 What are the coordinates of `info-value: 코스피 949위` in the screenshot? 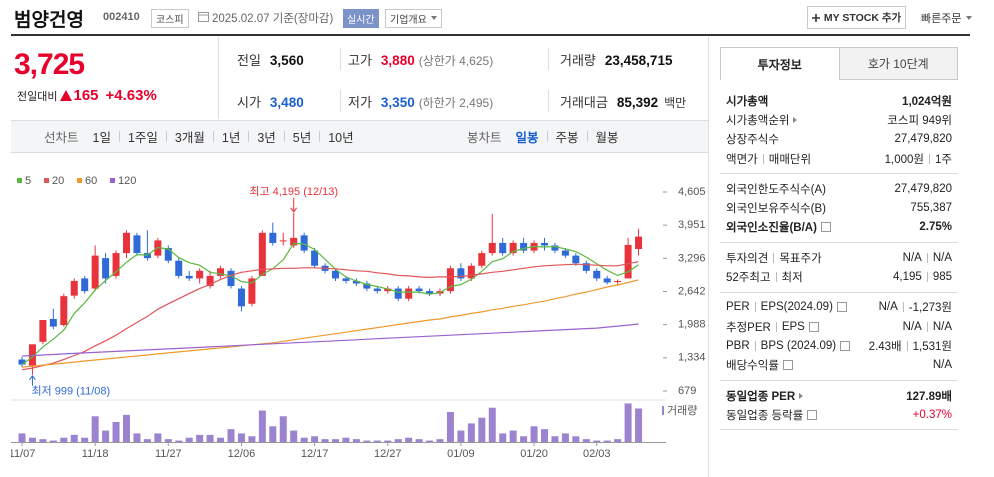 It's located at (919, 120).